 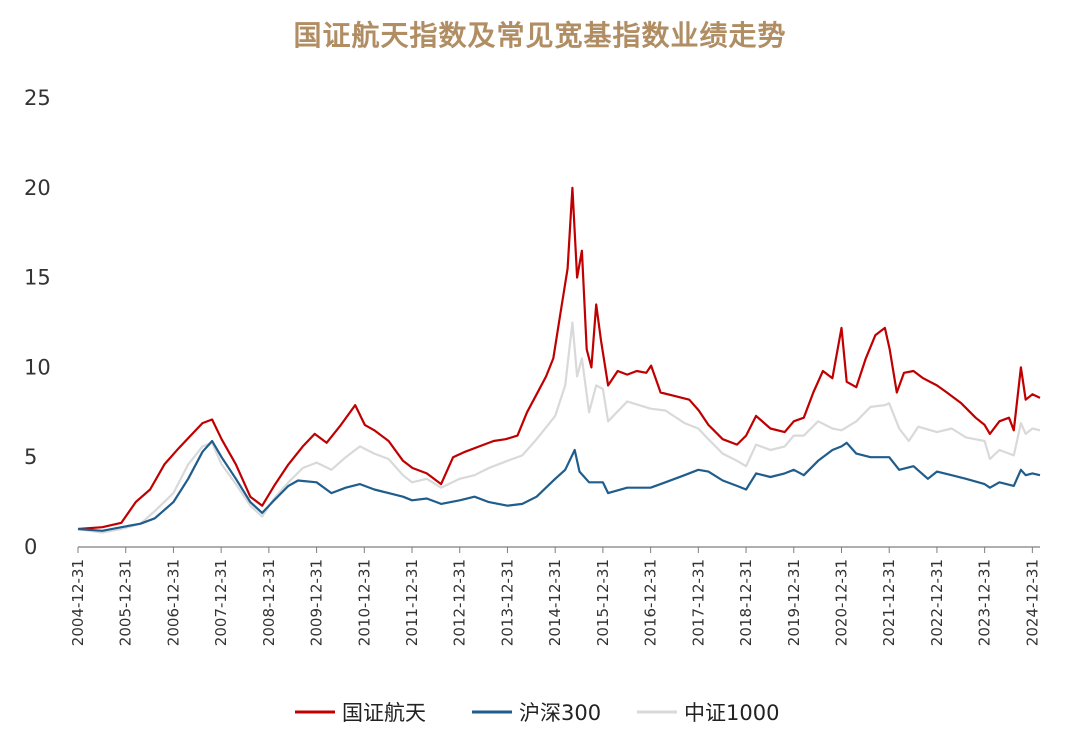 I want to click on x-tick-label: 2023-12-31, so click(x=985, y=602).